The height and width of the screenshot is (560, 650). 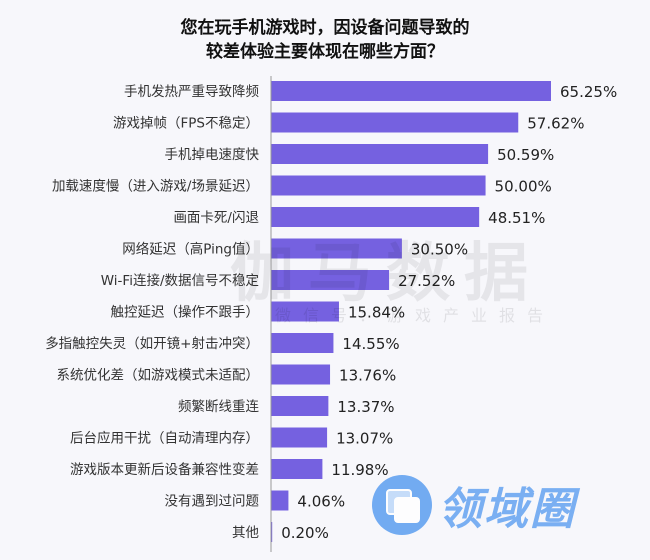 What do you see at coordinates (325, 28) in the screenshot?
I see `title-line-1: 您在玩手机游戏时，因设备问题导致的` at bounding box center [325, 28].